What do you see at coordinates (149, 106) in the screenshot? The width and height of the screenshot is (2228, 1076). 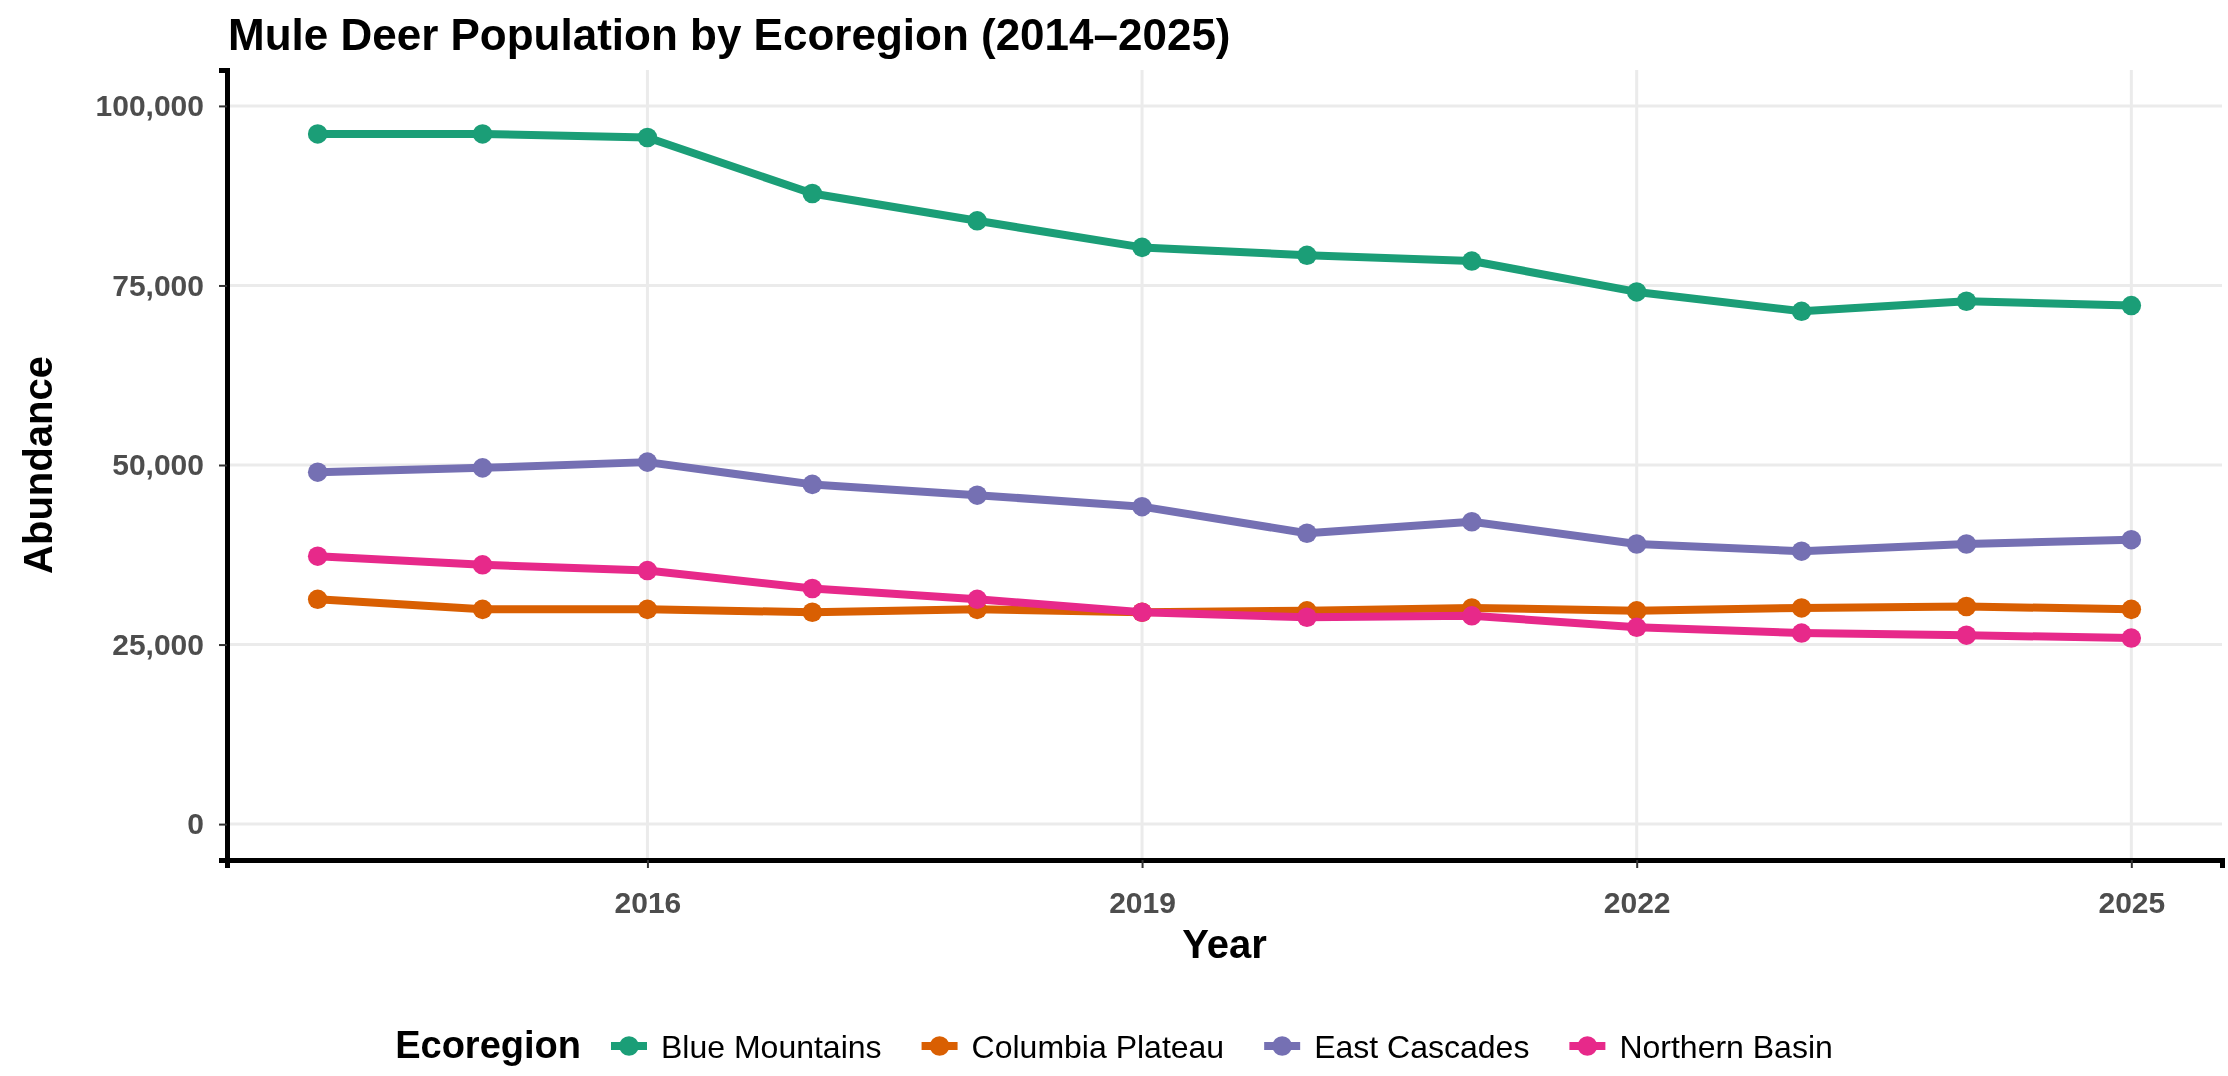 I see `y-tick-label: 100,000` at bounding box center [149, 106].